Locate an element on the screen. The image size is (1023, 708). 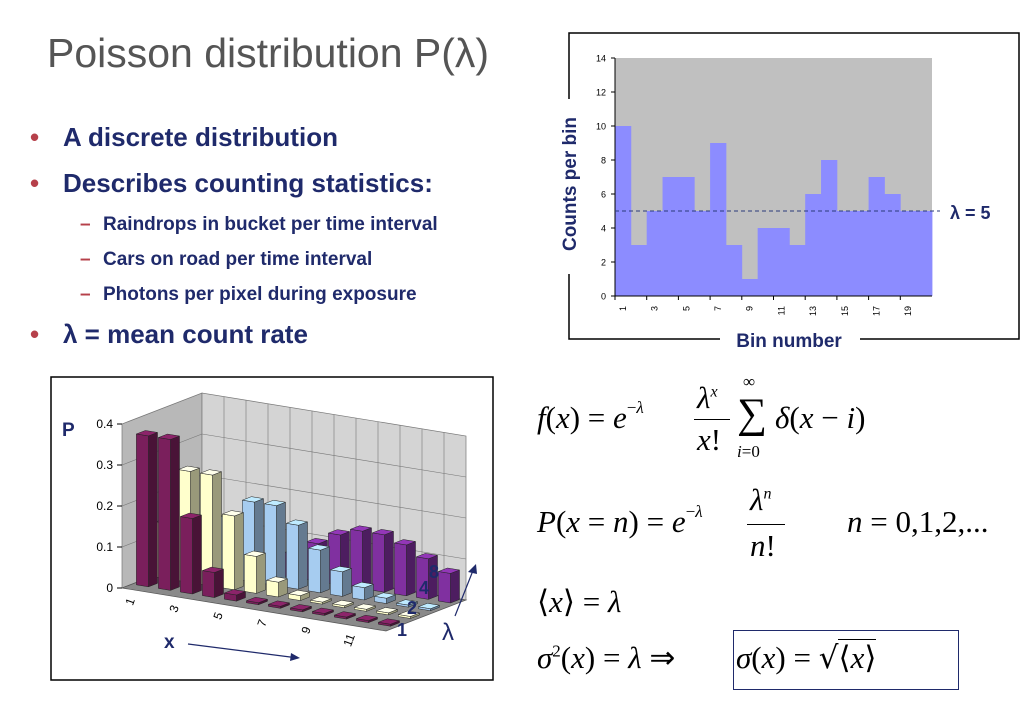
x-tick-label: 7 is located at coordinates (262, 622).